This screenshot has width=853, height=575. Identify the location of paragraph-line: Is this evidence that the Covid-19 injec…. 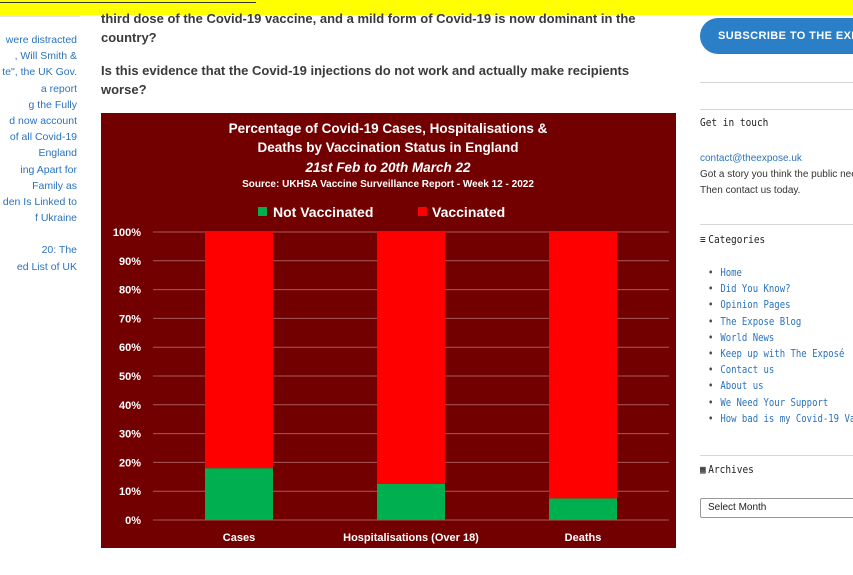
(365, 70).